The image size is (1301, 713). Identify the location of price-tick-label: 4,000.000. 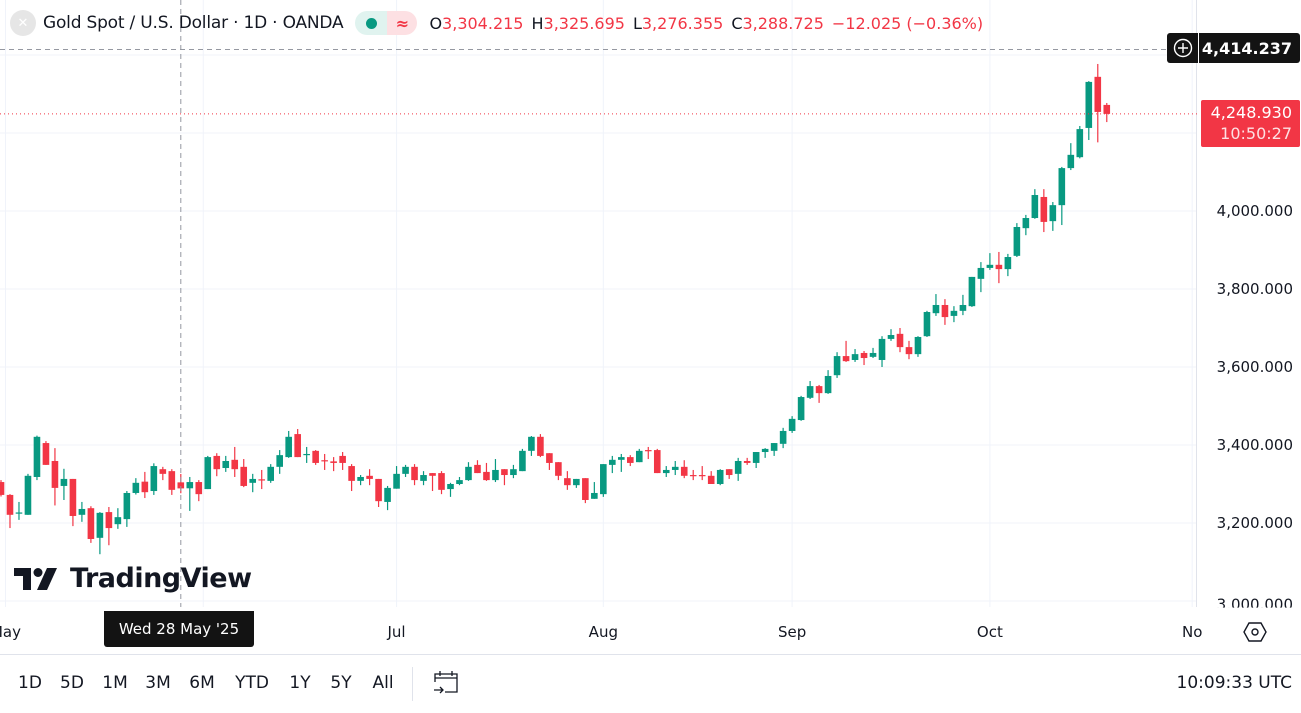
(1254, 211).